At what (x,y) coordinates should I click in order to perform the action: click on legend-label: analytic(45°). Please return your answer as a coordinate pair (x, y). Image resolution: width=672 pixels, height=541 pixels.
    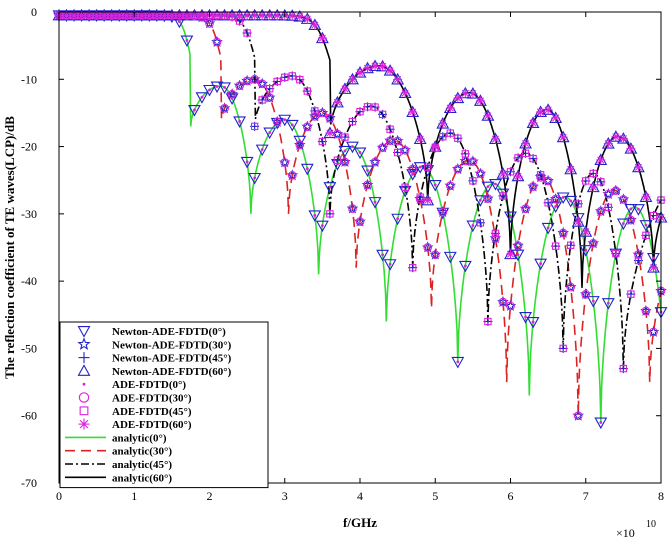
    Looking at the image, I should click on (142, 465).